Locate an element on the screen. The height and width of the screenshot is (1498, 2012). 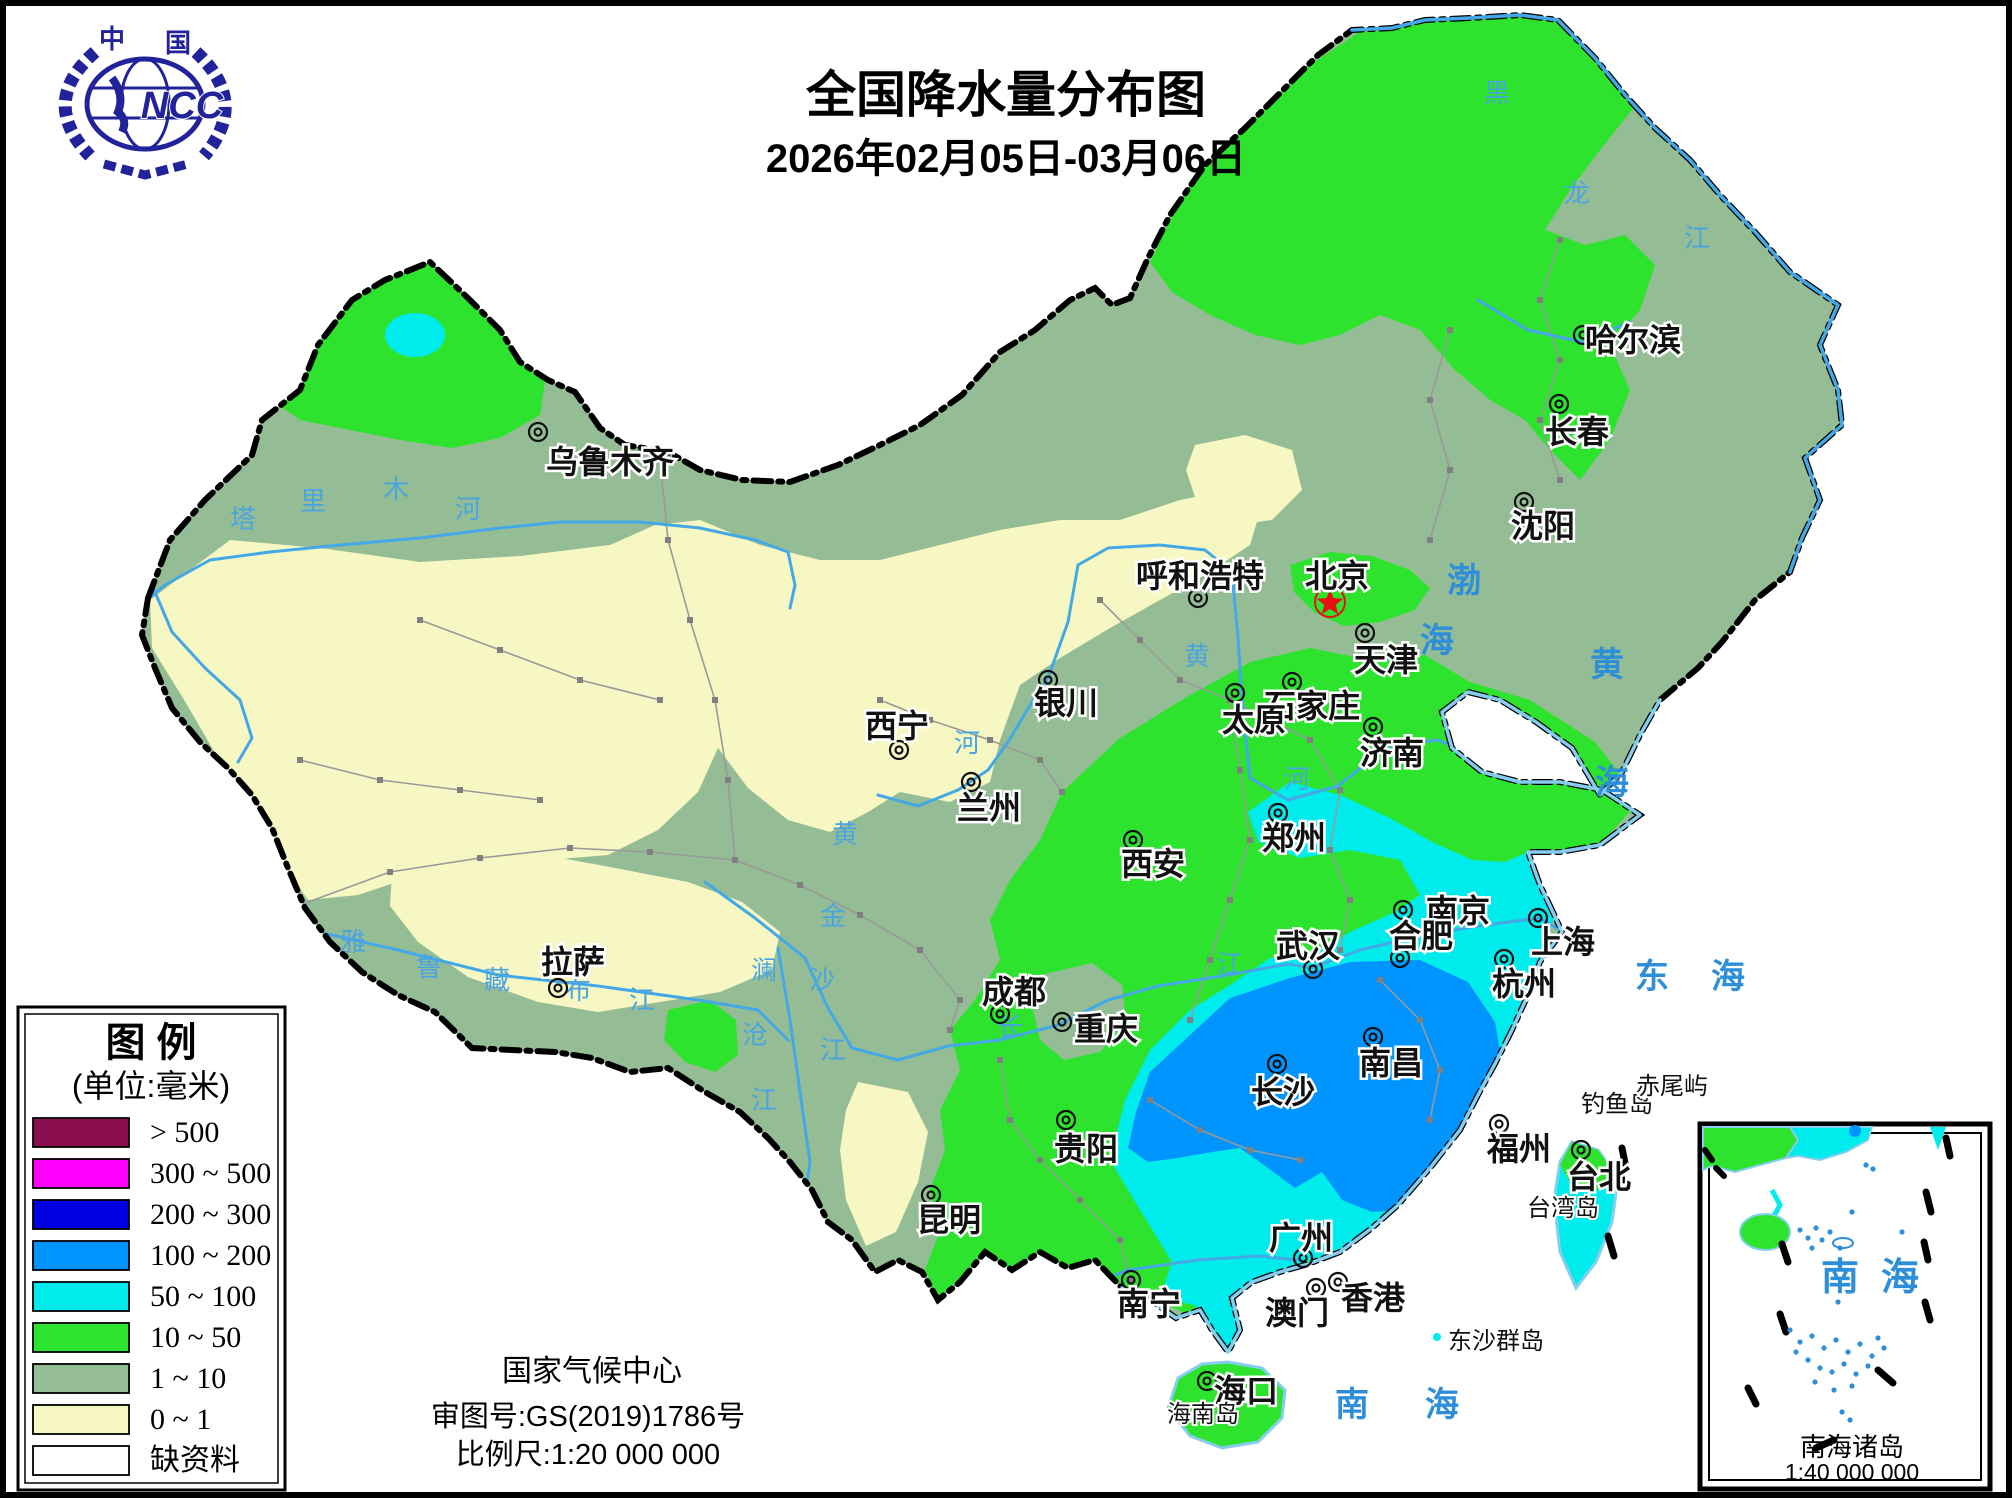
city-乌鲁木齐: 乌鲁木齐 is located at coordinates (602, 452).